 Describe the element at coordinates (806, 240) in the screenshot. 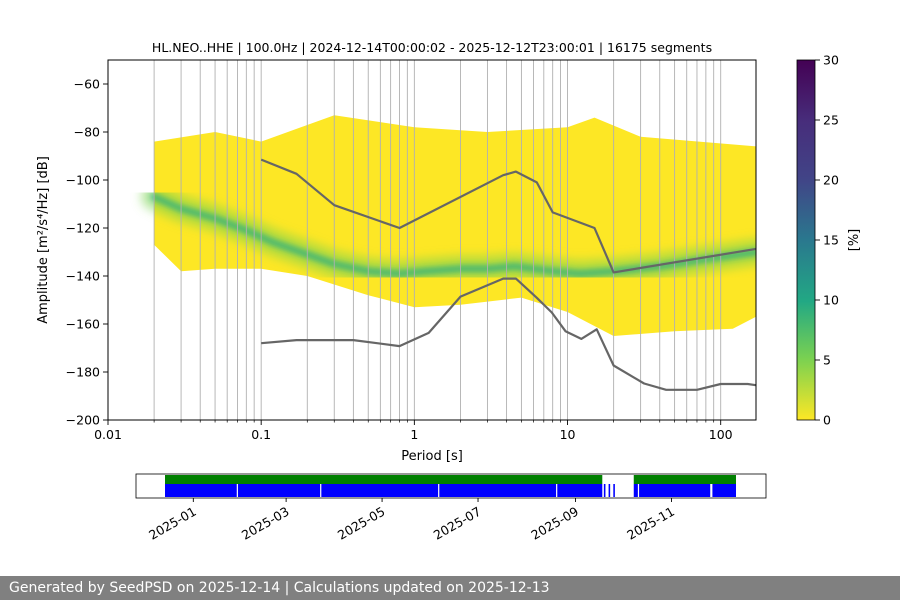

I see `colorbar-gradient` at that location.